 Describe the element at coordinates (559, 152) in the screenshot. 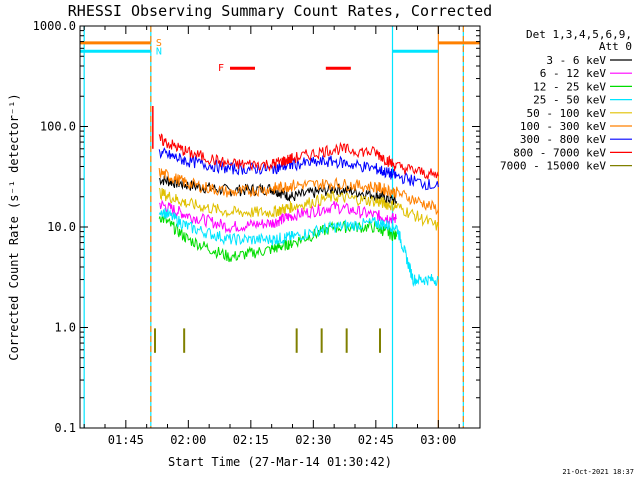

I see `legend-entry-label: 800 - 7000 keV` at that location.